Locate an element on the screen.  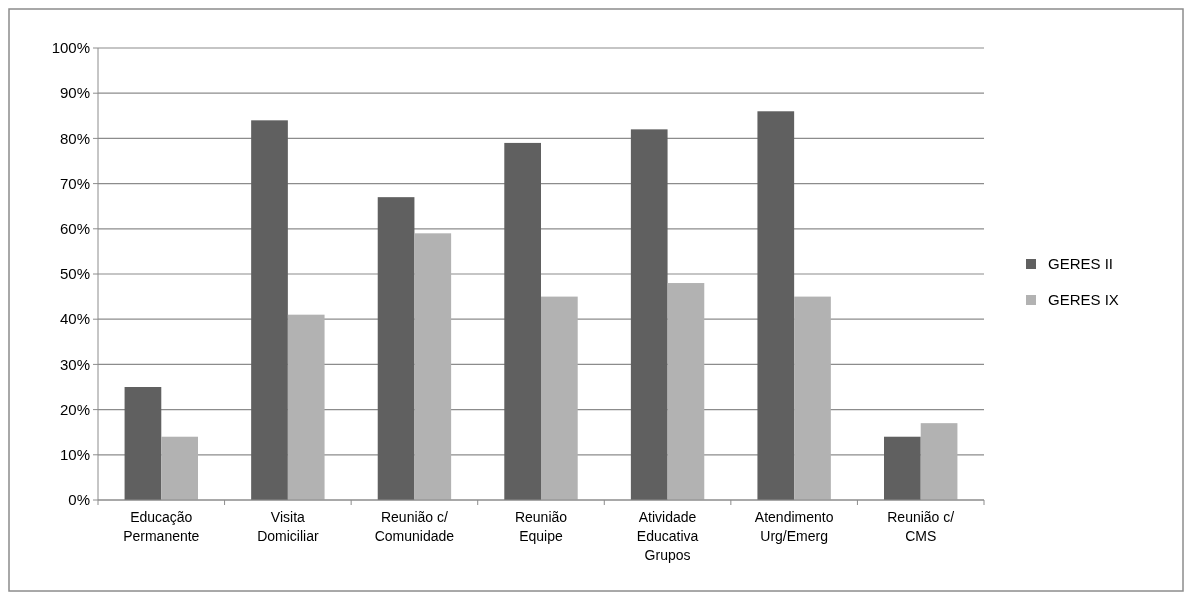
x-tick-label: Reunião c/ CMS is located at coordinates (921, 526).